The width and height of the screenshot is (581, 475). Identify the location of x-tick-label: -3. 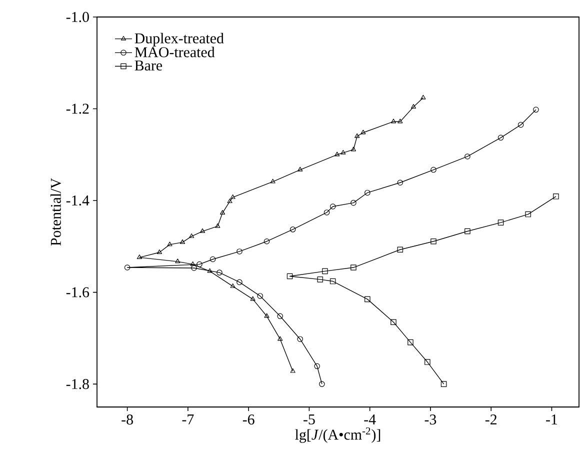
(430, 419).